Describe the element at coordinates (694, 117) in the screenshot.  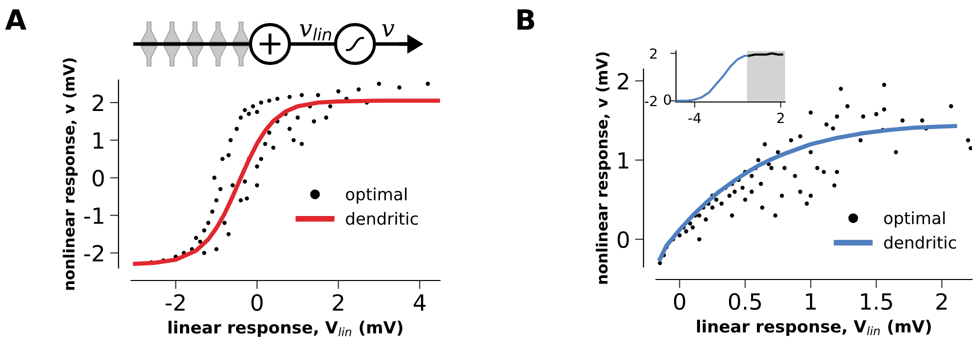
I see `x-tick-label: -4` at that location.